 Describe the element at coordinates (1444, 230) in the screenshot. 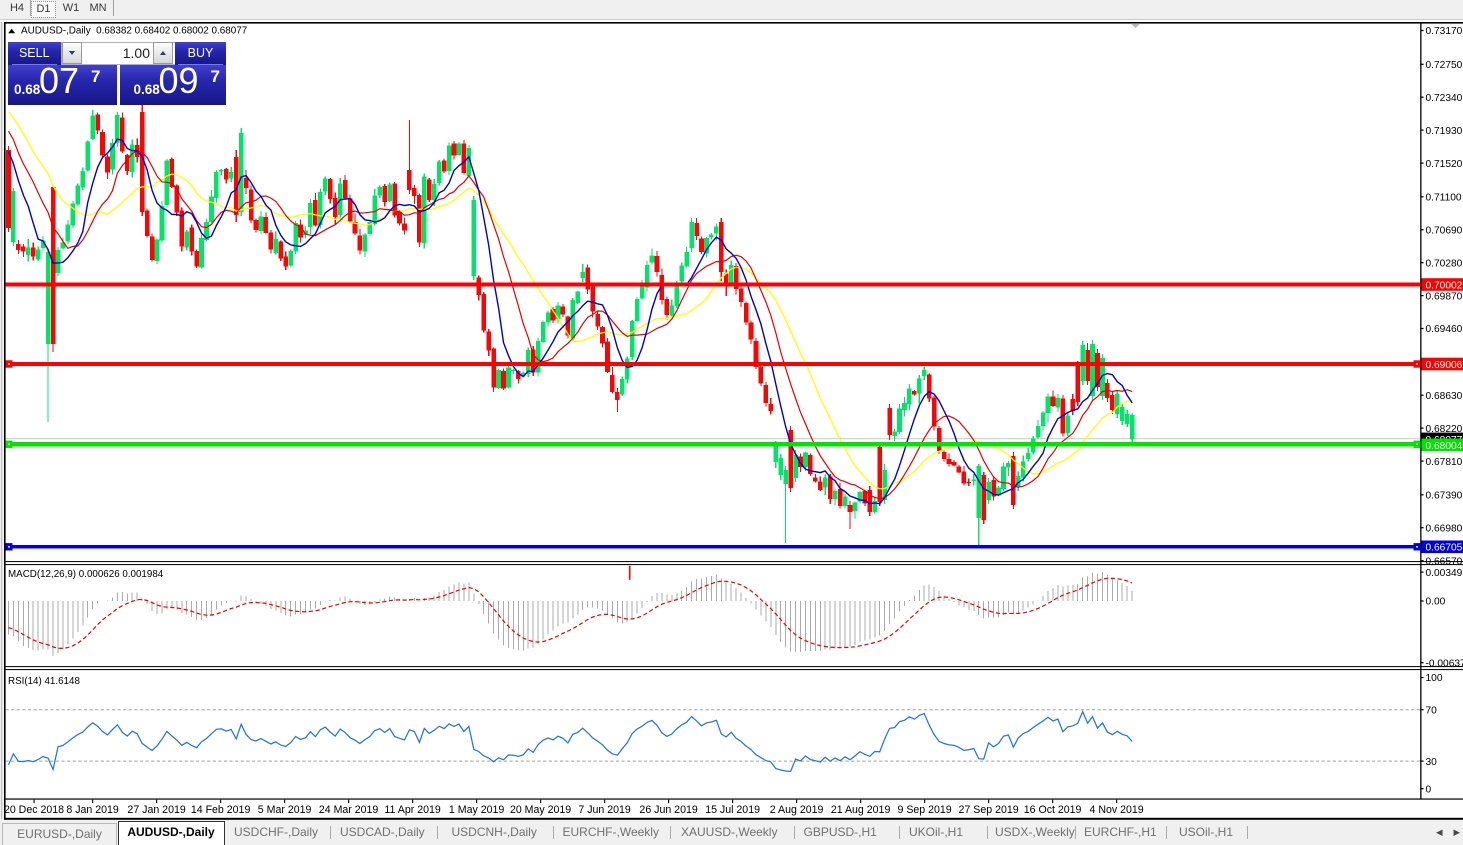

I see `svg-text: 0.70690` at that location.